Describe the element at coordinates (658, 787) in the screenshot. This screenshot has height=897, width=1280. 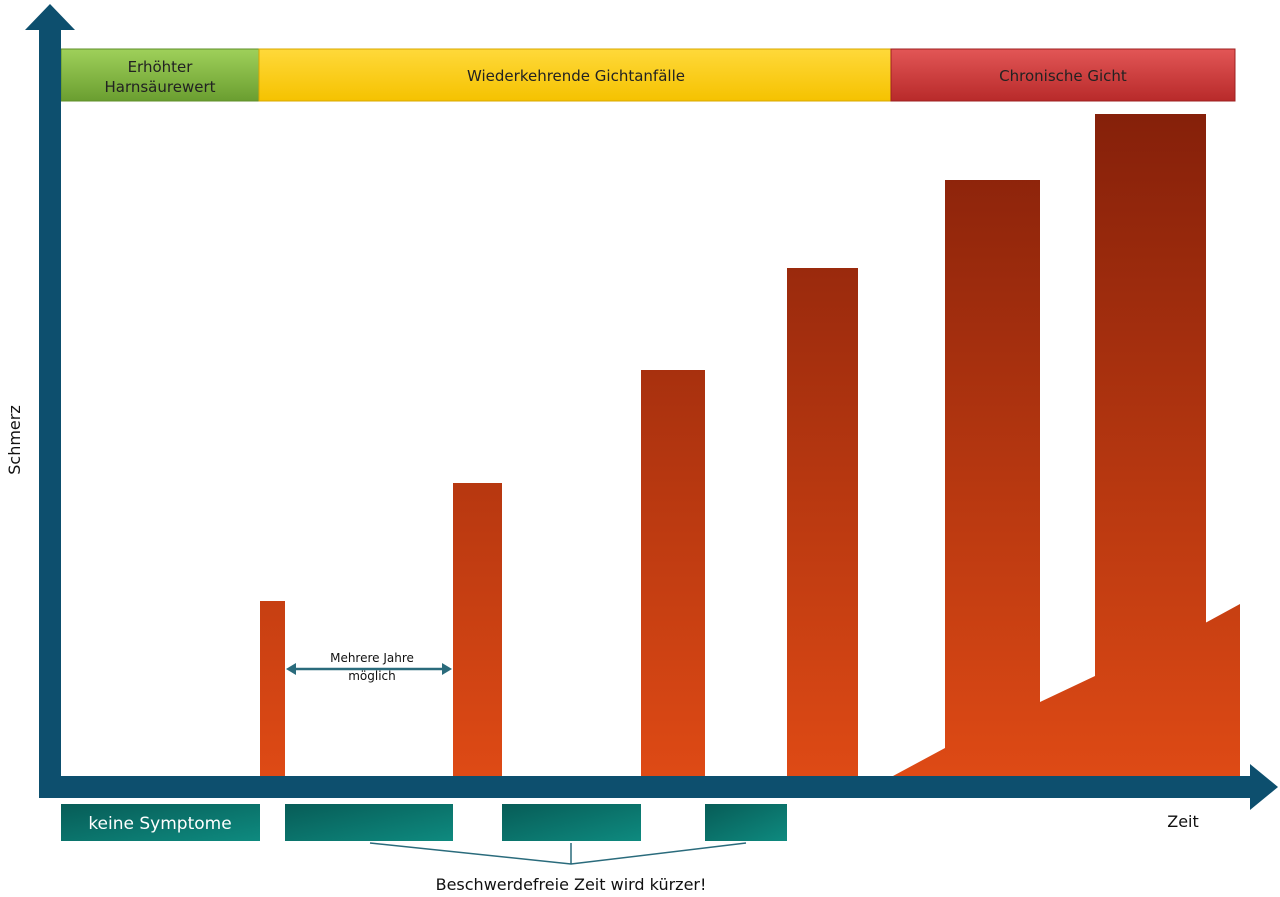
I see `x-axis` at that location.